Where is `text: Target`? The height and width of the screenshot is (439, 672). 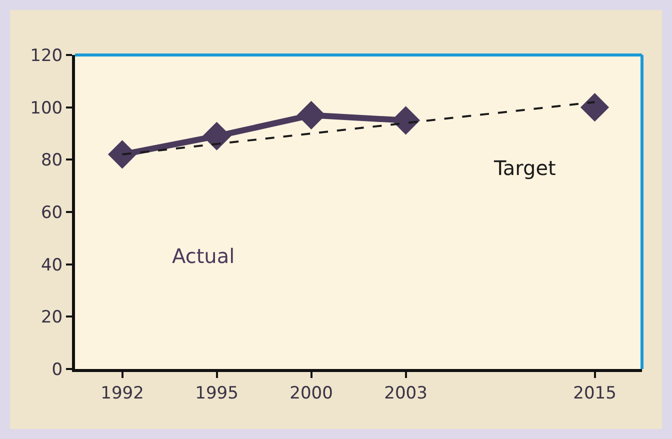 text: Target is located at coordinates (524, 168).